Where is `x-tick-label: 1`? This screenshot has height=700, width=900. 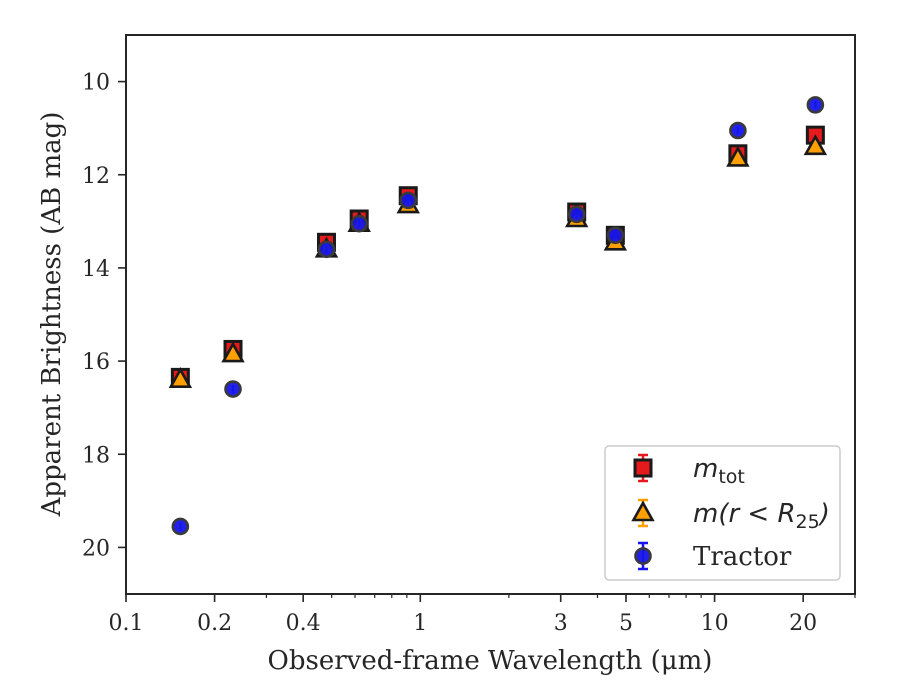
x-tick-label: 1 is located at coordinates (420, 623).